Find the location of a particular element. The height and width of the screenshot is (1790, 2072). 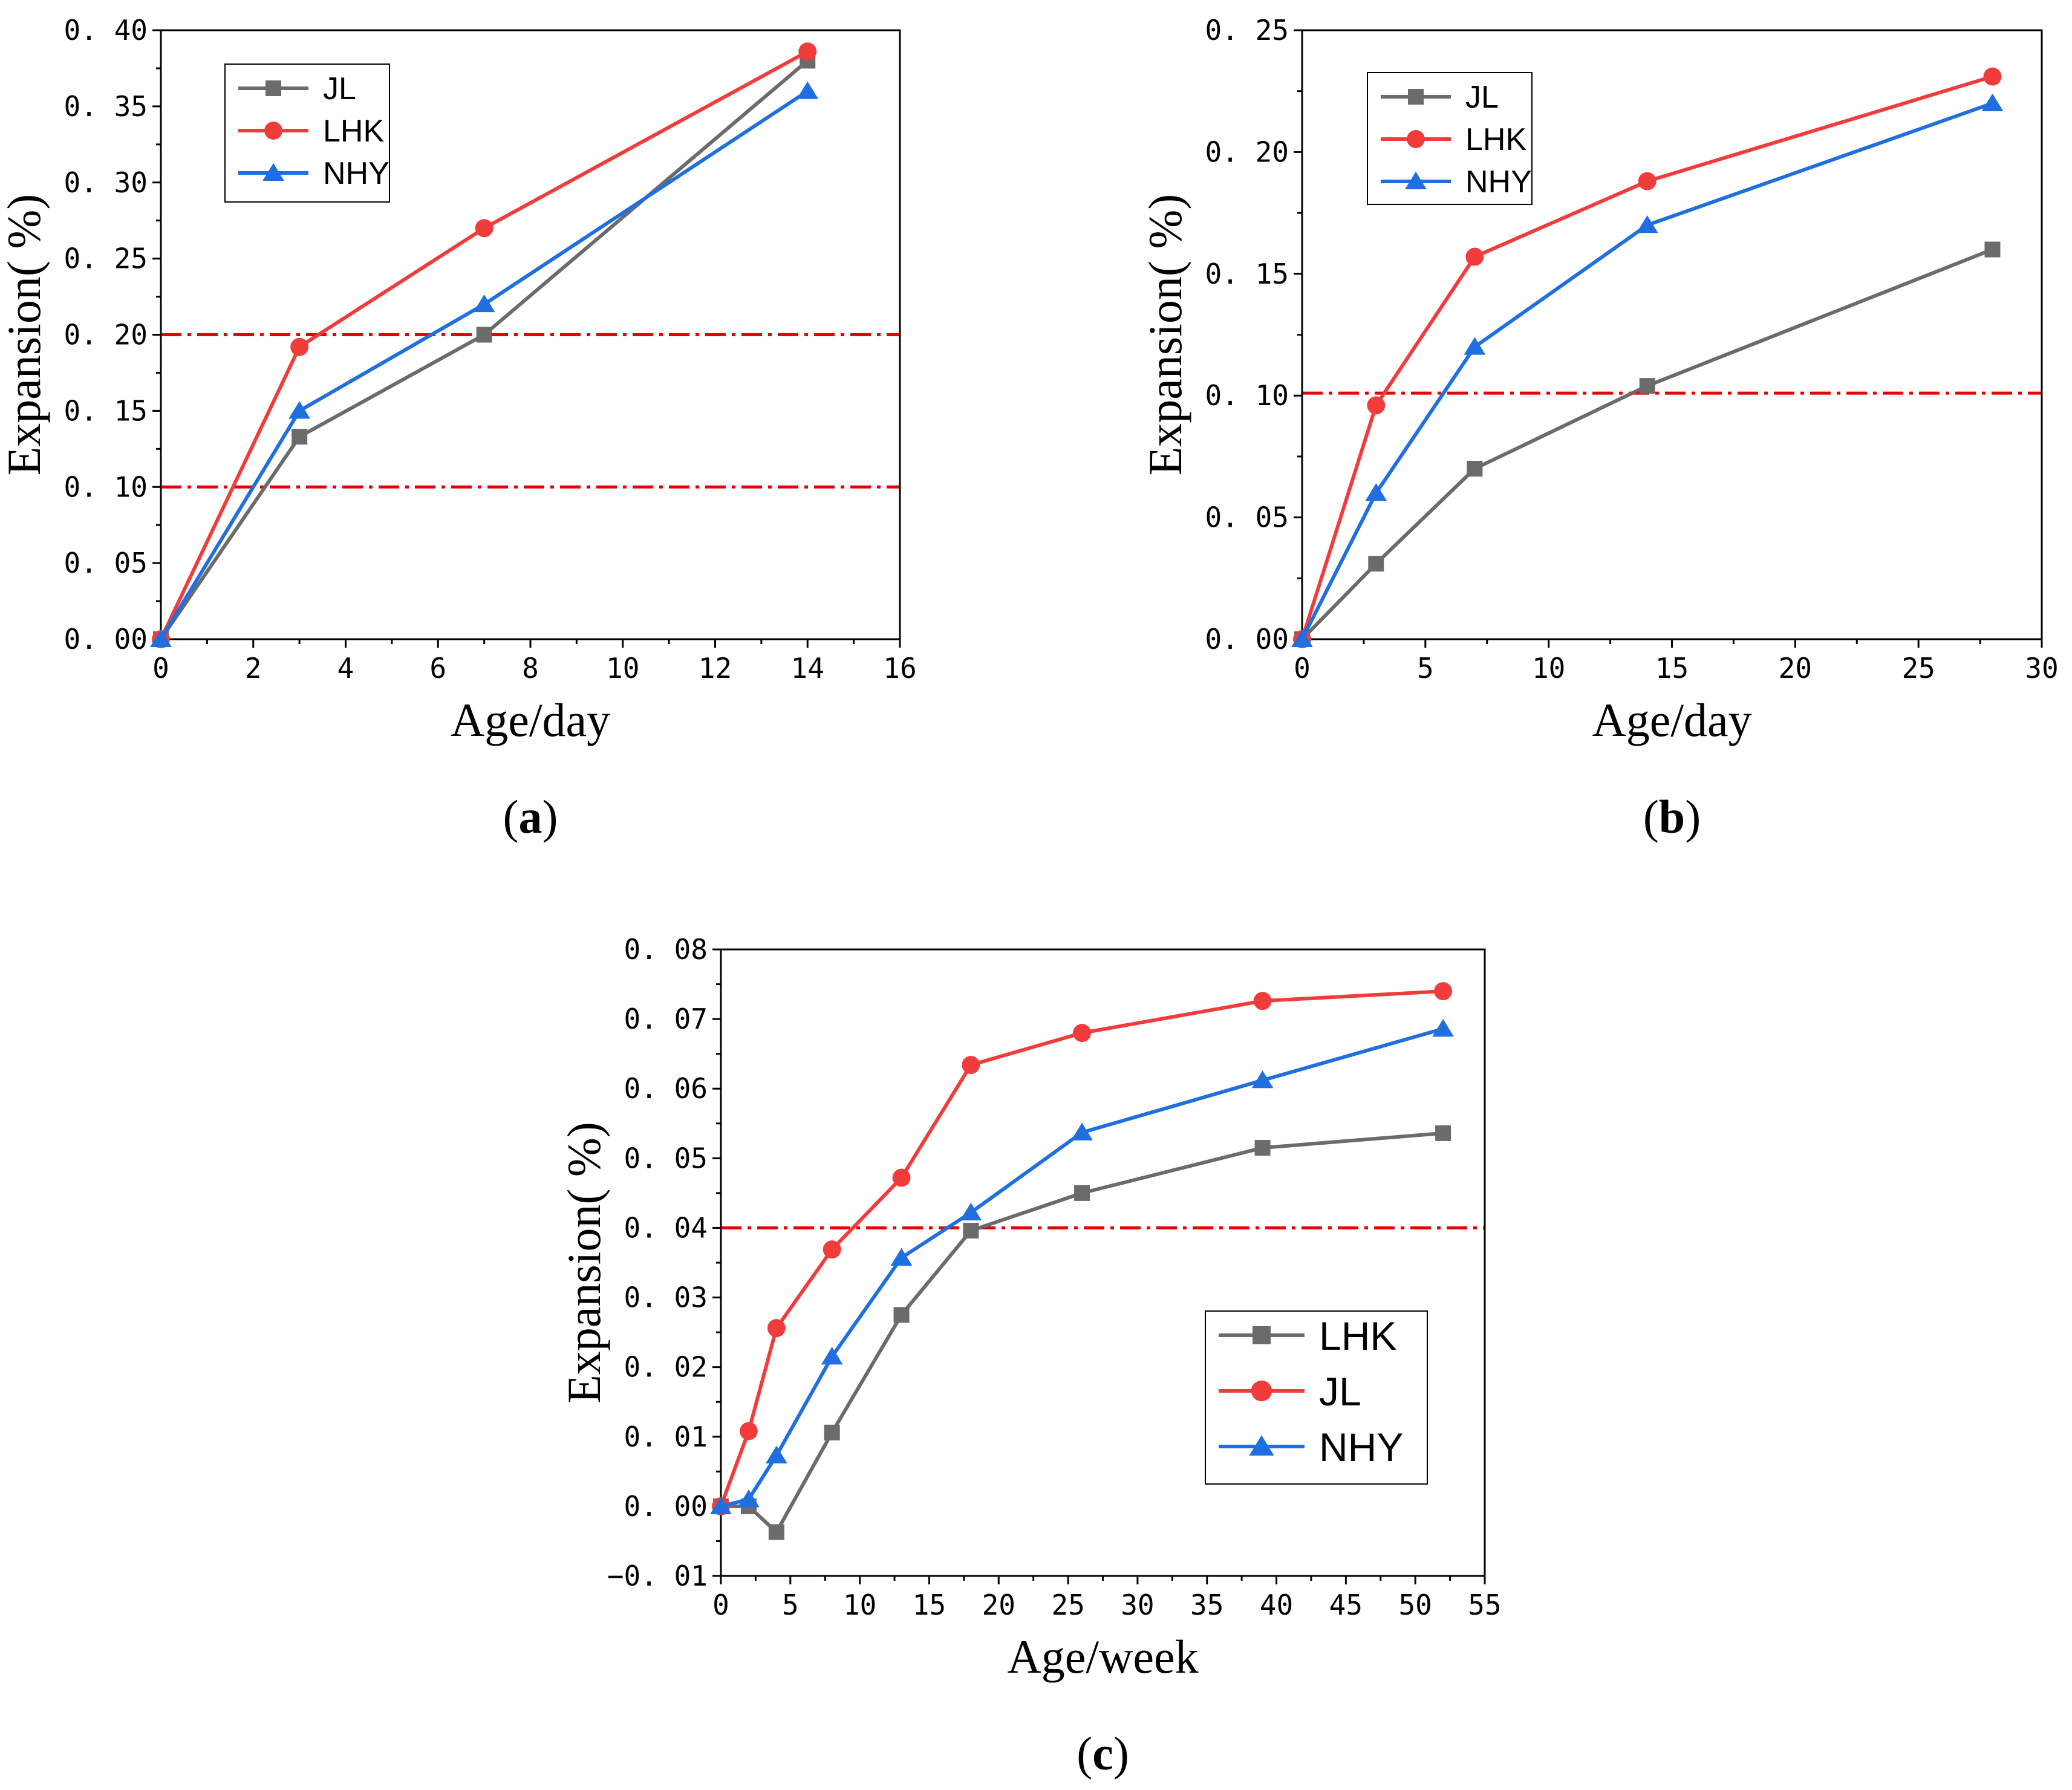

series-line-jl is located at coordinates (1646, 444).